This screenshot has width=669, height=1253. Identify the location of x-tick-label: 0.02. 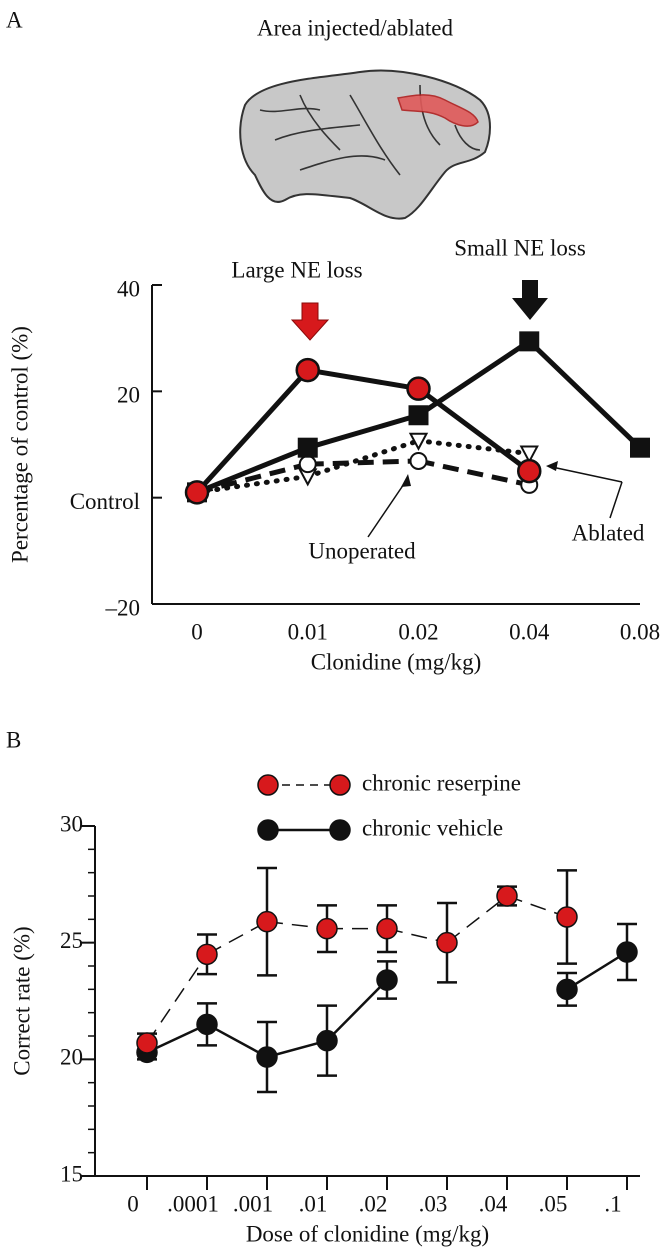
(418, 631).